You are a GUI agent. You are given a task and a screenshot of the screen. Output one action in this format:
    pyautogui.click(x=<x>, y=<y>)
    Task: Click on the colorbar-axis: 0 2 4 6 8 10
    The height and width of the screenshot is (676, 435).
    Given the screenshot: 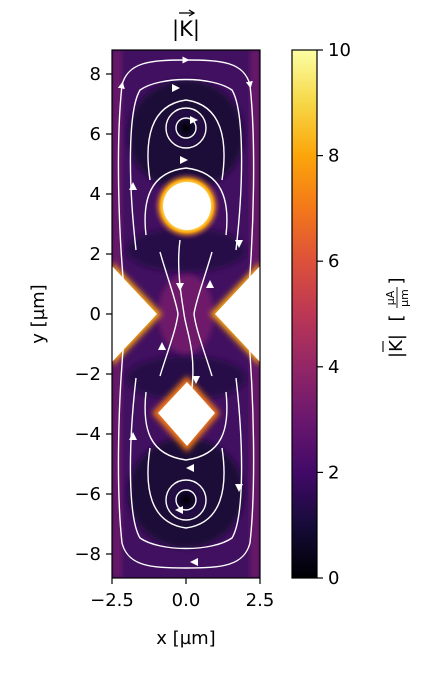 What is the action you would take?
    pyautogui.click(x=334, y=314)
    